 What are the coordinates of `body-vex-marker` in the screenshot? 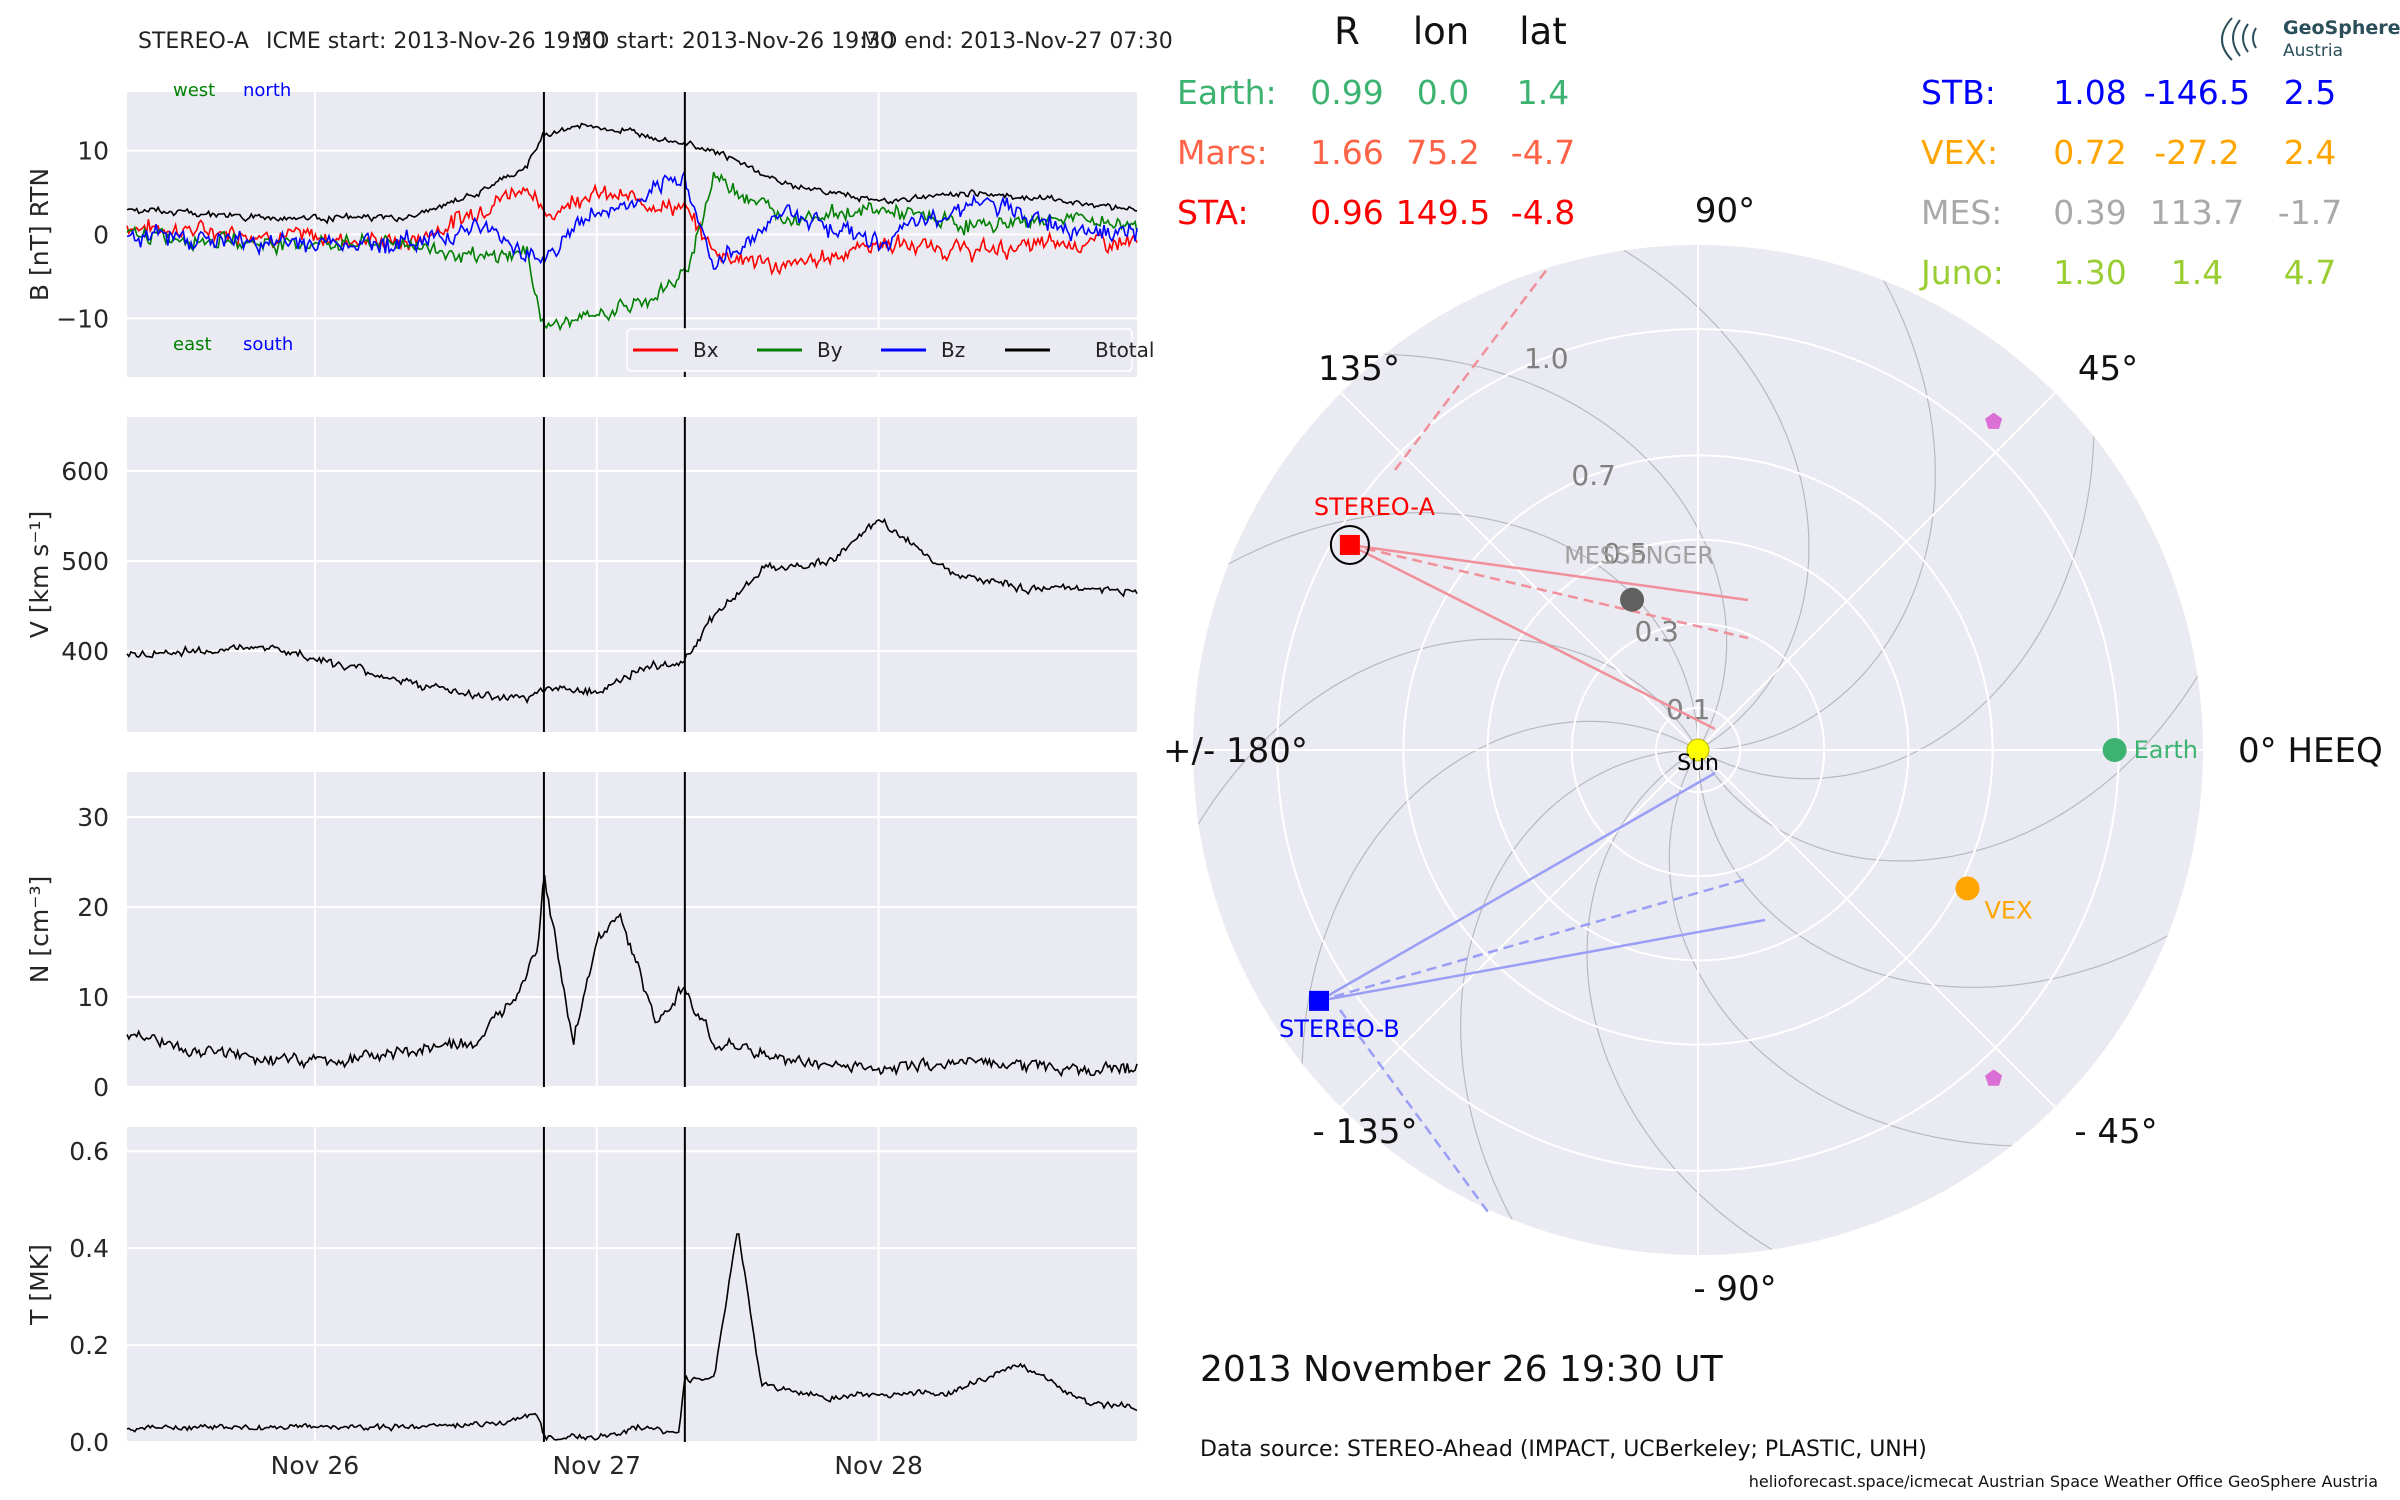 It's located at (1967, 888).